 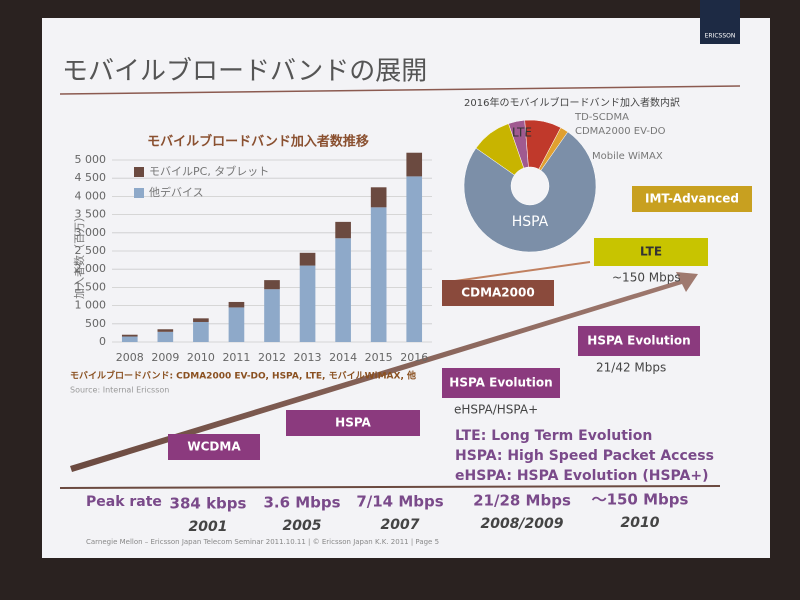 What do you see at coordinates (640, 523) in the screenshot?
I see `peak-year: 2010` at bounding box center [640, 523].